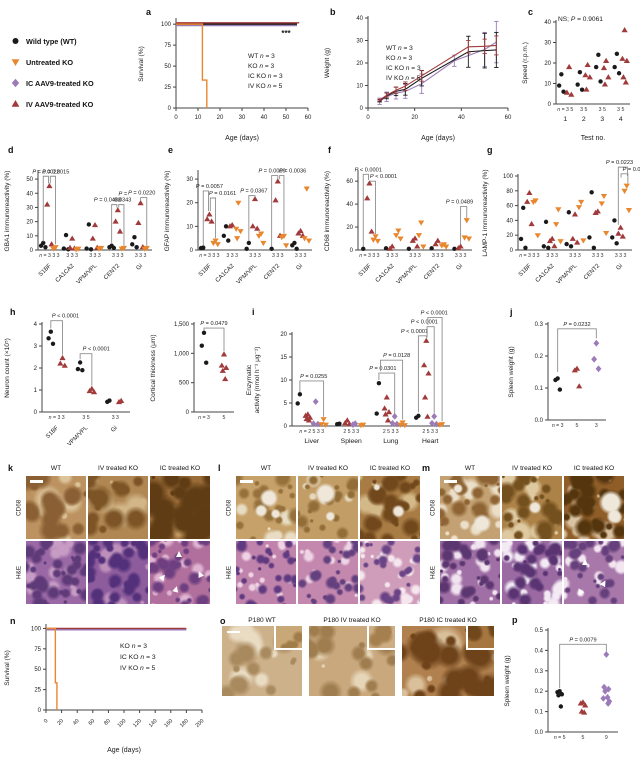 This screenshot has width=640, height=758. Describe the element at coordinates (539, 389) in the screenshot. I see `svg-text: 0.1` at that location.